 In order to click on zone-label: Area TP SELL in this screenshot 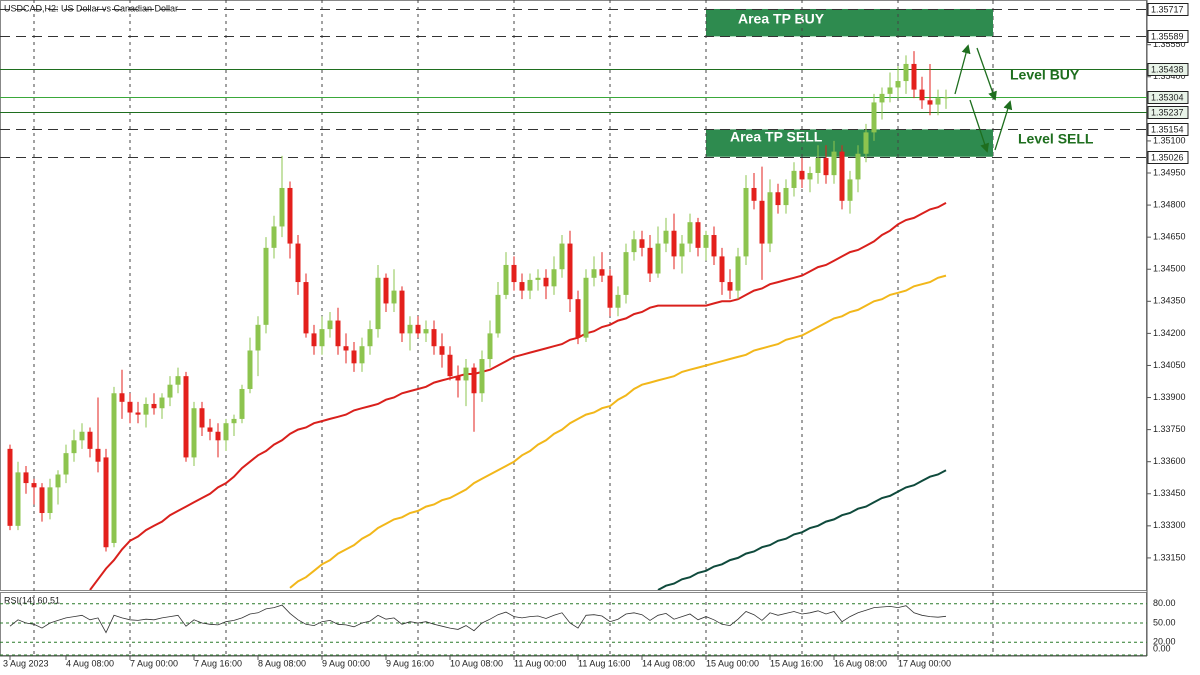, I will do `click(776, 137)`.